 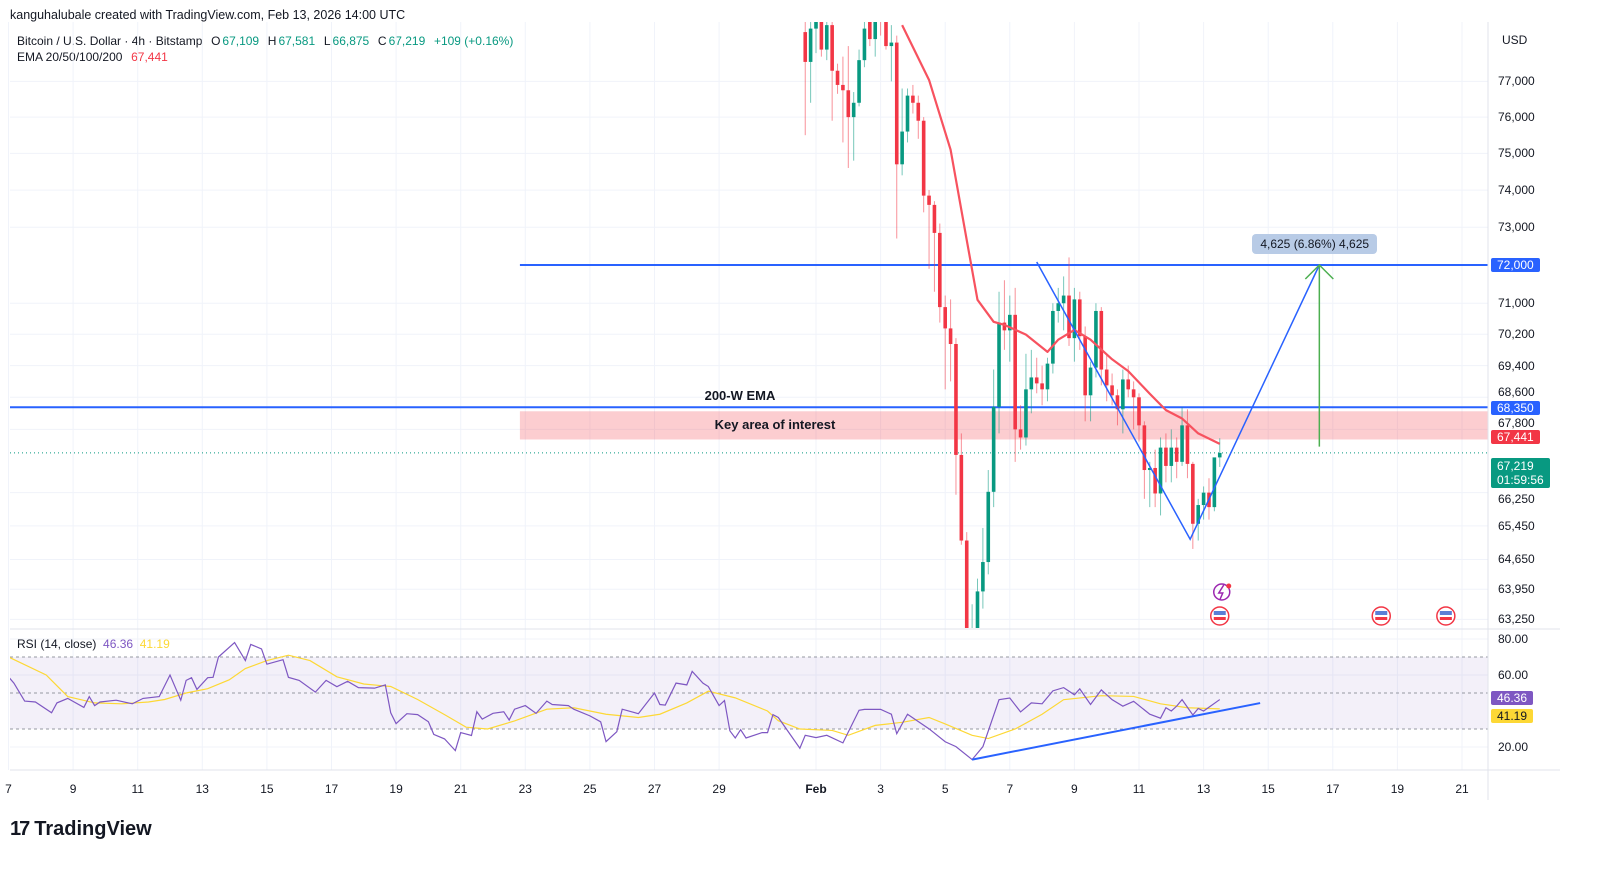 I want to click on lightning-event-icon, so click(x=1222, y=592).